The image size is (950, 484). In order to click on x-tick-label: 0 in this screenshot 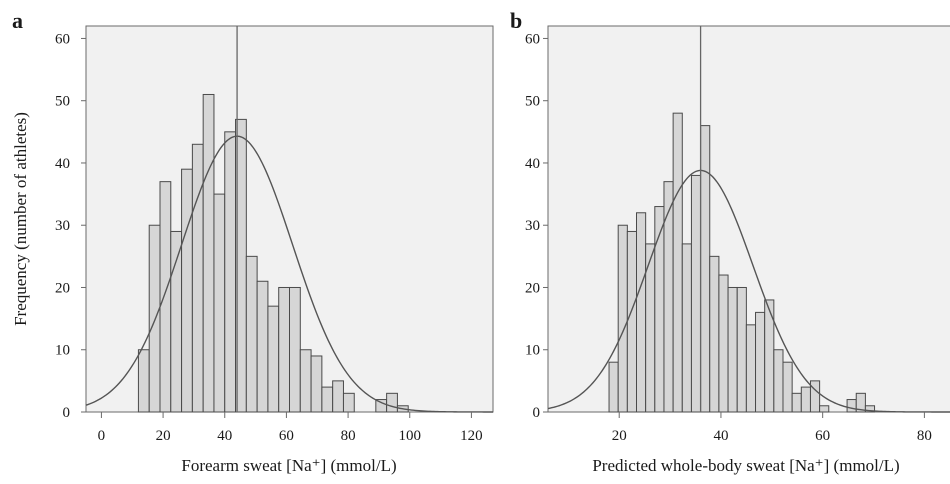, I will do `click(102, 436)`.